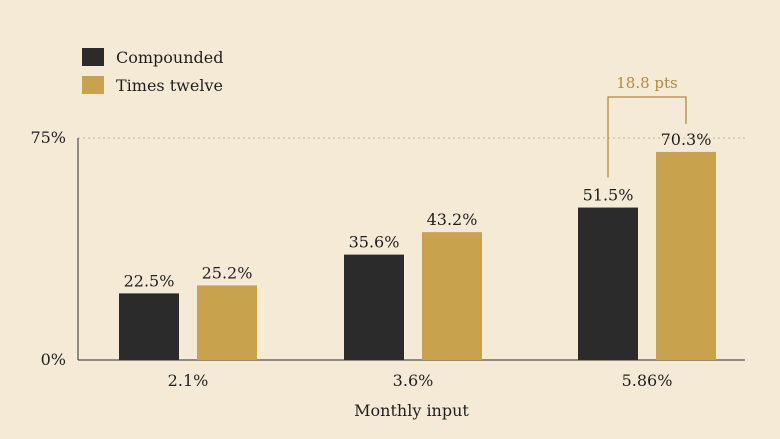  What do you see at coordinates (413, 380) in the screenshot?
I see `x-tick-label: 3.6%` at bounding box center [413, 380].